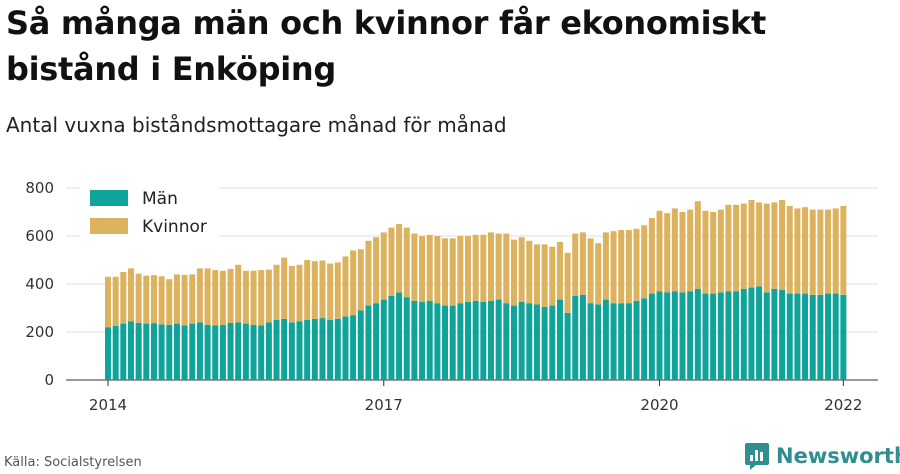 The image size is (900, 474). I want to click on legend: Män Kvinnor, so click(150, 212).